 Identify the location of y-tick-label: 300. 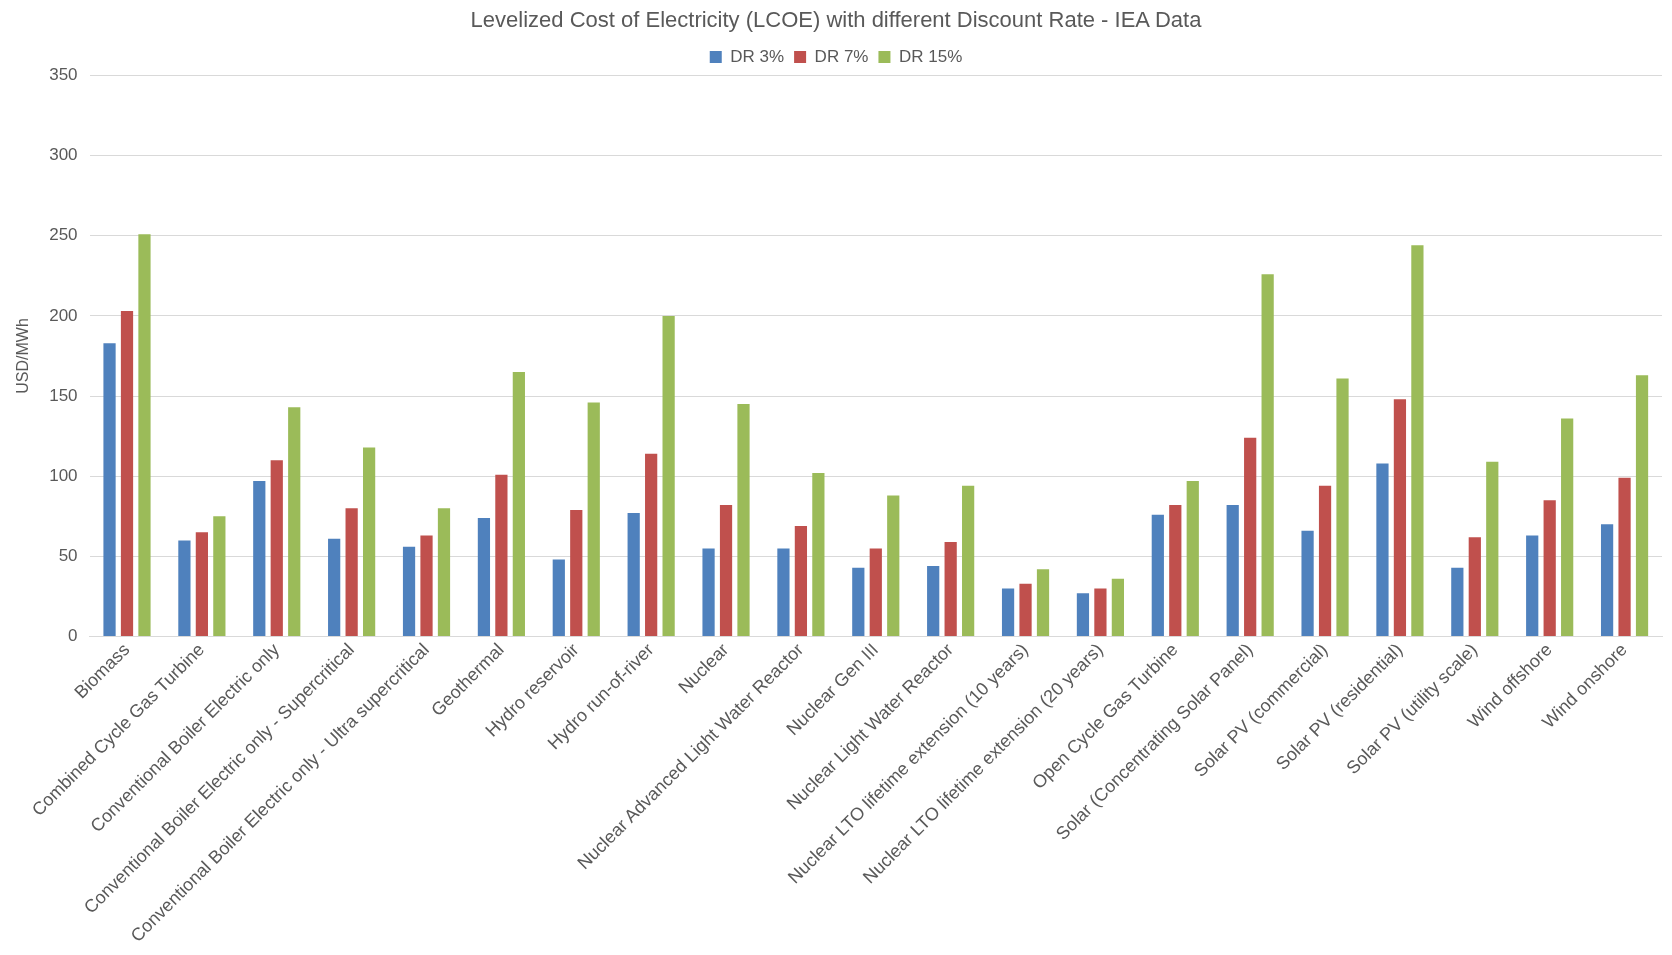
(63, 155).